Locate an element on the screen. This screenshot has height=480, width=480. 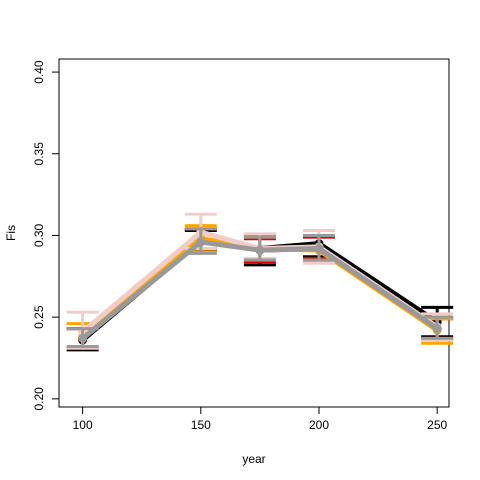
y-axis-label: Fis is located at coordinates (11, 233).